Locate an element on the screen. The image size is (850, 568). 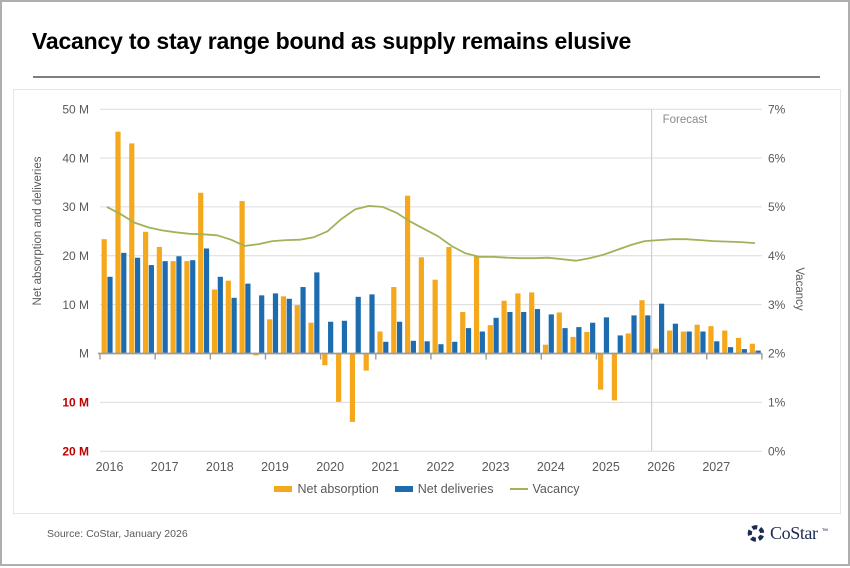
x-axis-year-label: 2023 is located at coordinates (496, 467).